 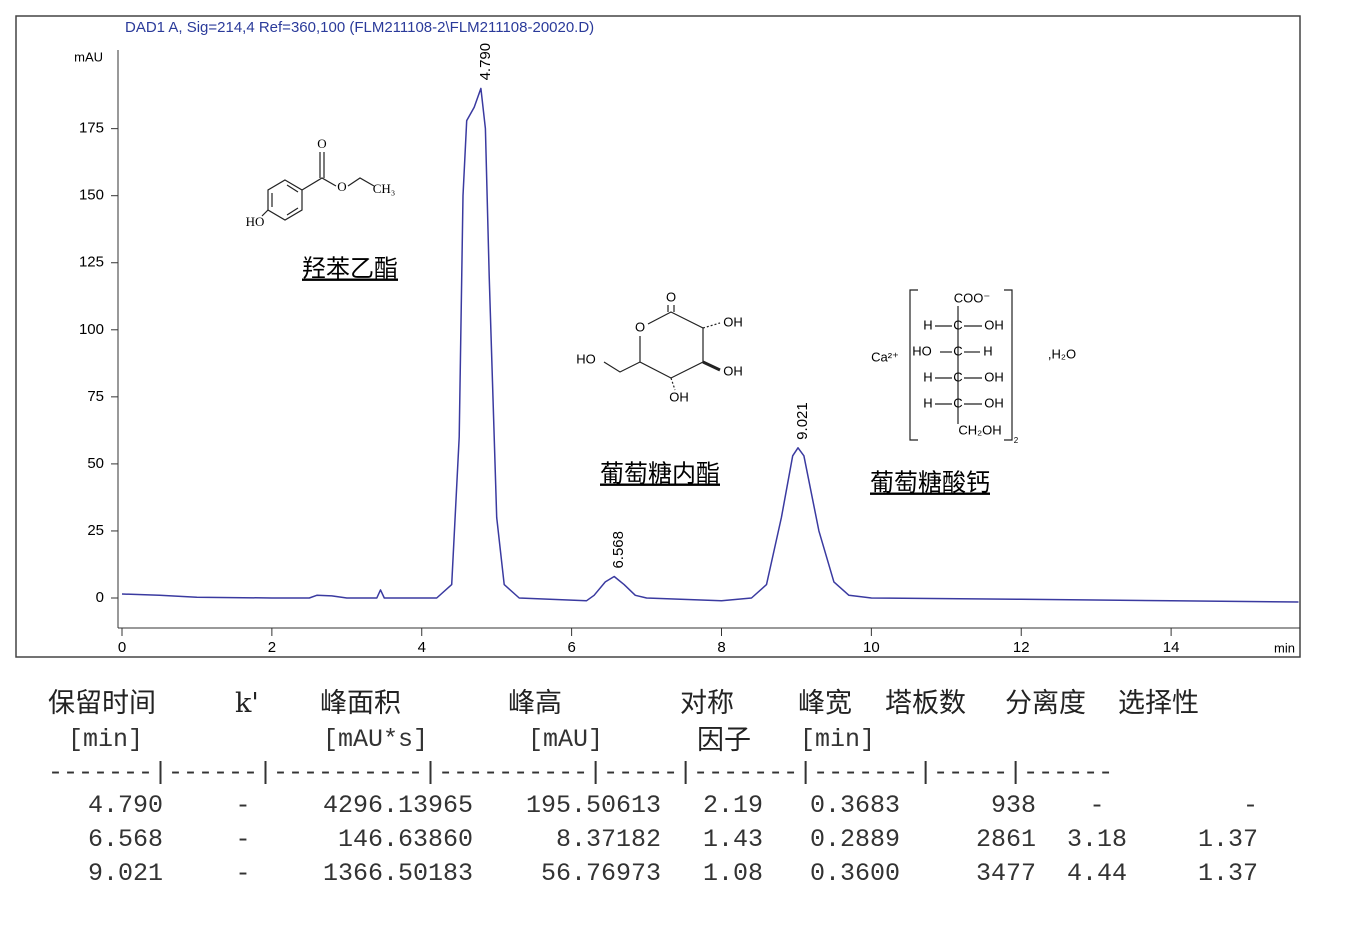 What do you see at coordinates (535, 703) in the screenshot?
I see `table-cell: 峰高` at bounding box center [535, 703].